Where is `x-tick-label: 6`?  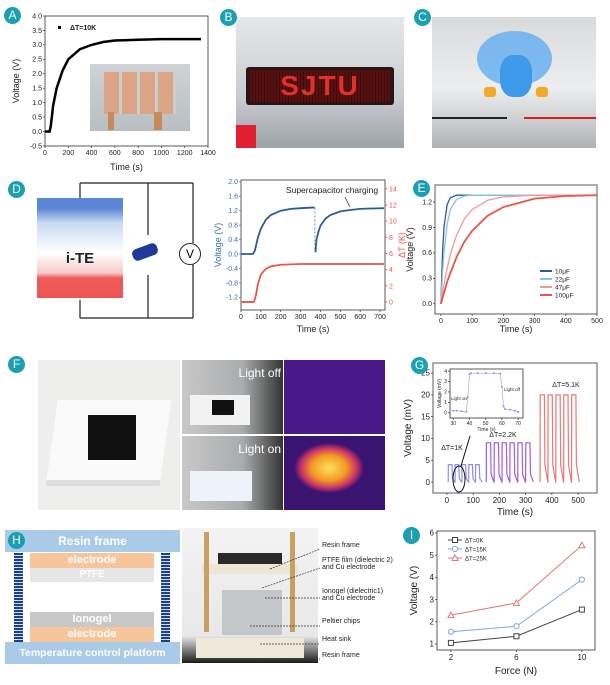 x-tick-label: 6 is located at coordinates (516, 657).